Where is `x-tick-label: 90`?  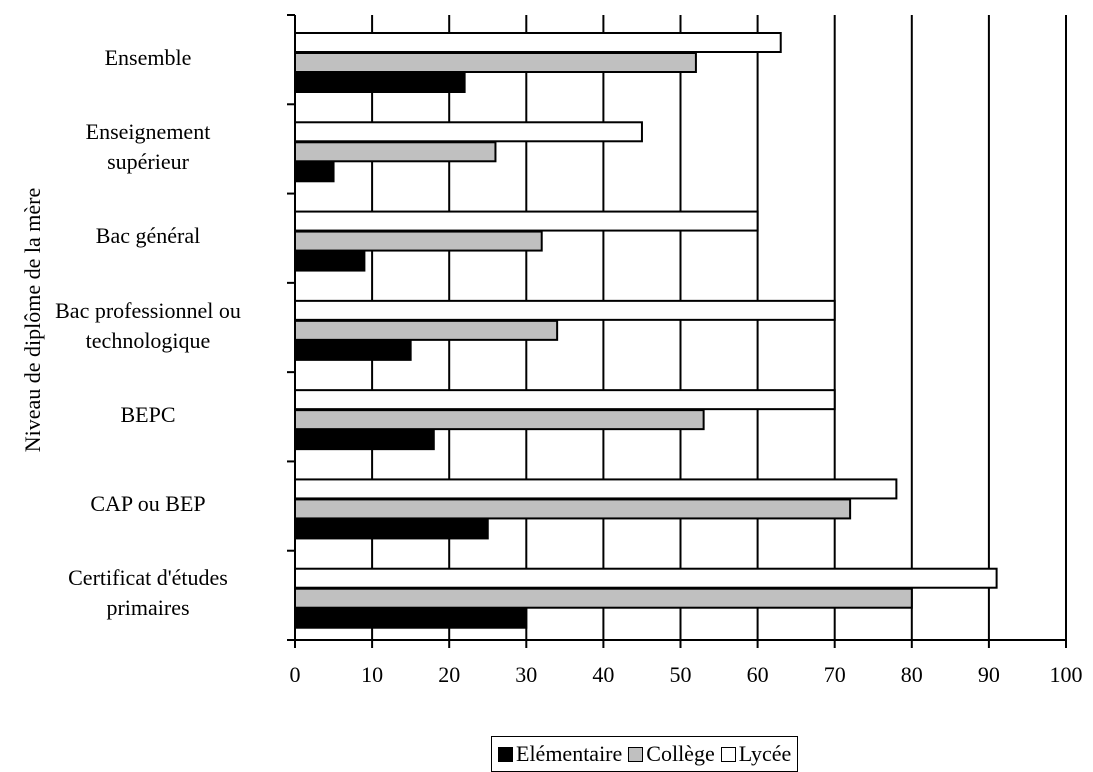 x-tick-label: 90 is located at coordinates (988, 674).